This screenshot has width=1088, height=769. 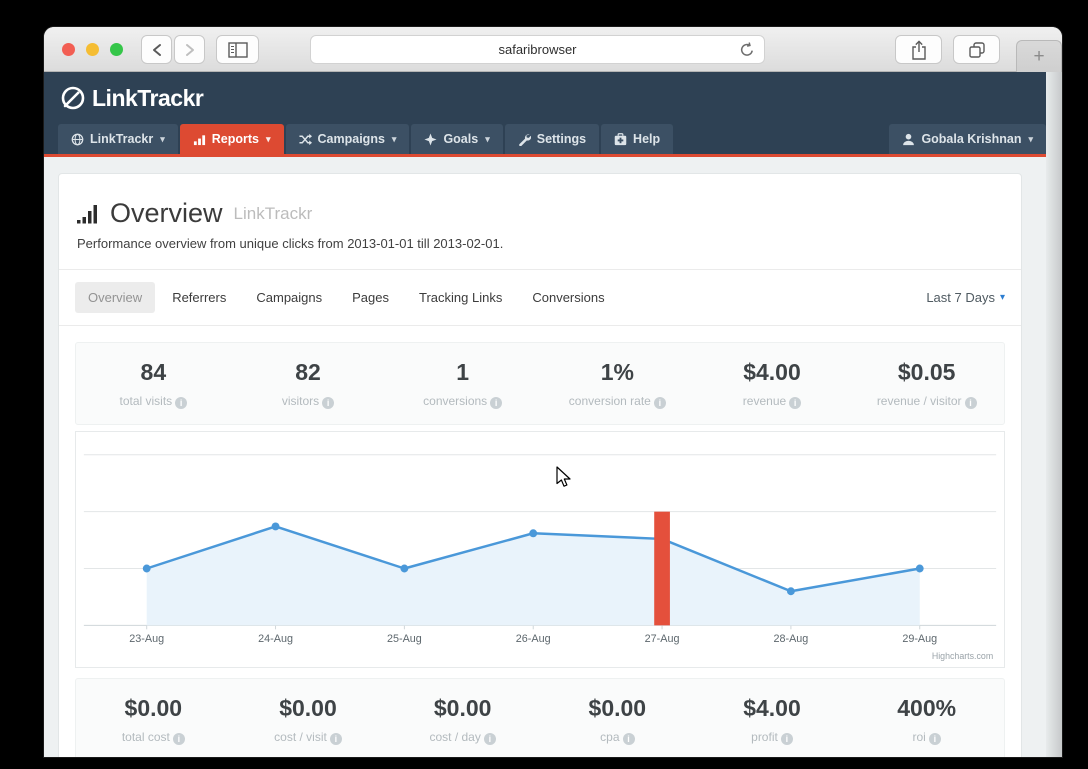 I want to click on zoom-window-button, so click(x=116, y=49).